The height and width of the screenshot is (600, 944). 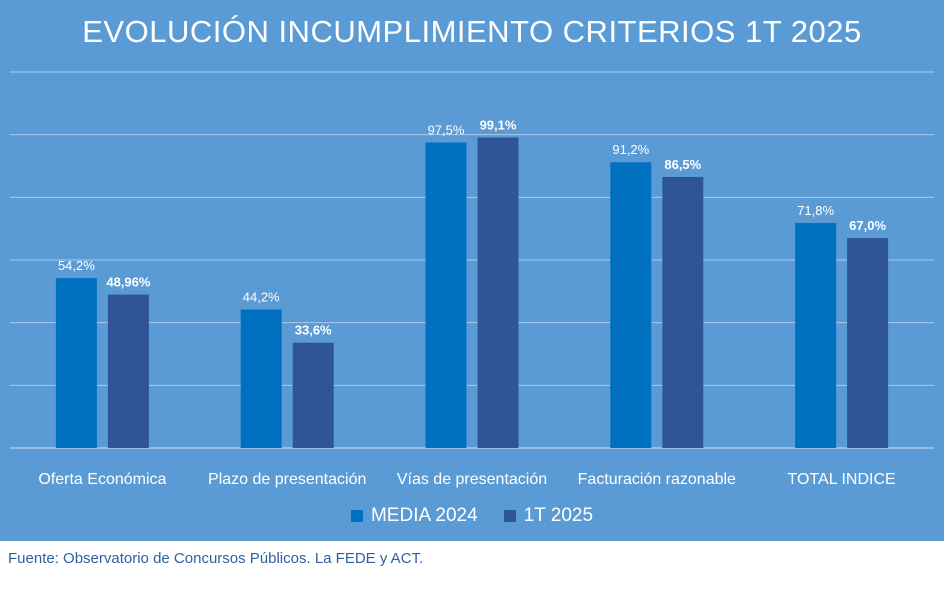 I want to click on category-label: Vías de presentación, so click(x=472, y=479).